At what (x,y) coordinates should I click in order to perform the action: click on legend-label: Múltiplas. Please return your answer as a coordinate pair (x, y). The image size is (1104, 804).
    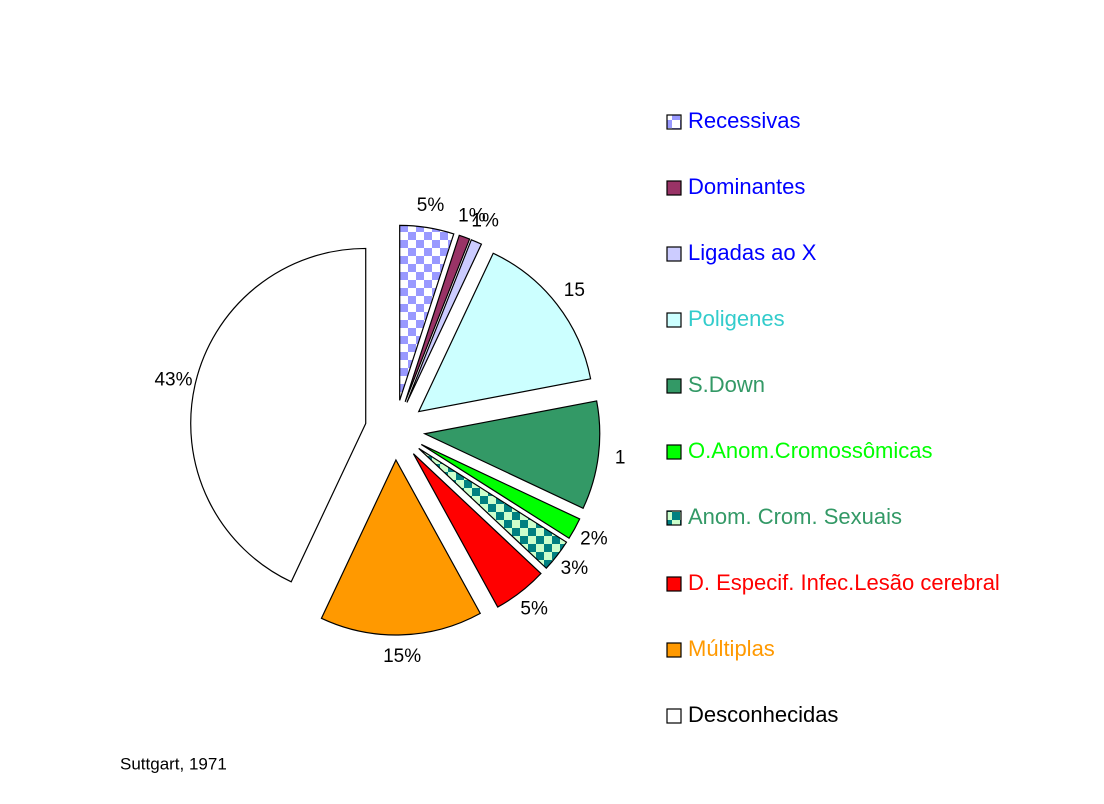
    Looking at the image, I should click on (731, 648).